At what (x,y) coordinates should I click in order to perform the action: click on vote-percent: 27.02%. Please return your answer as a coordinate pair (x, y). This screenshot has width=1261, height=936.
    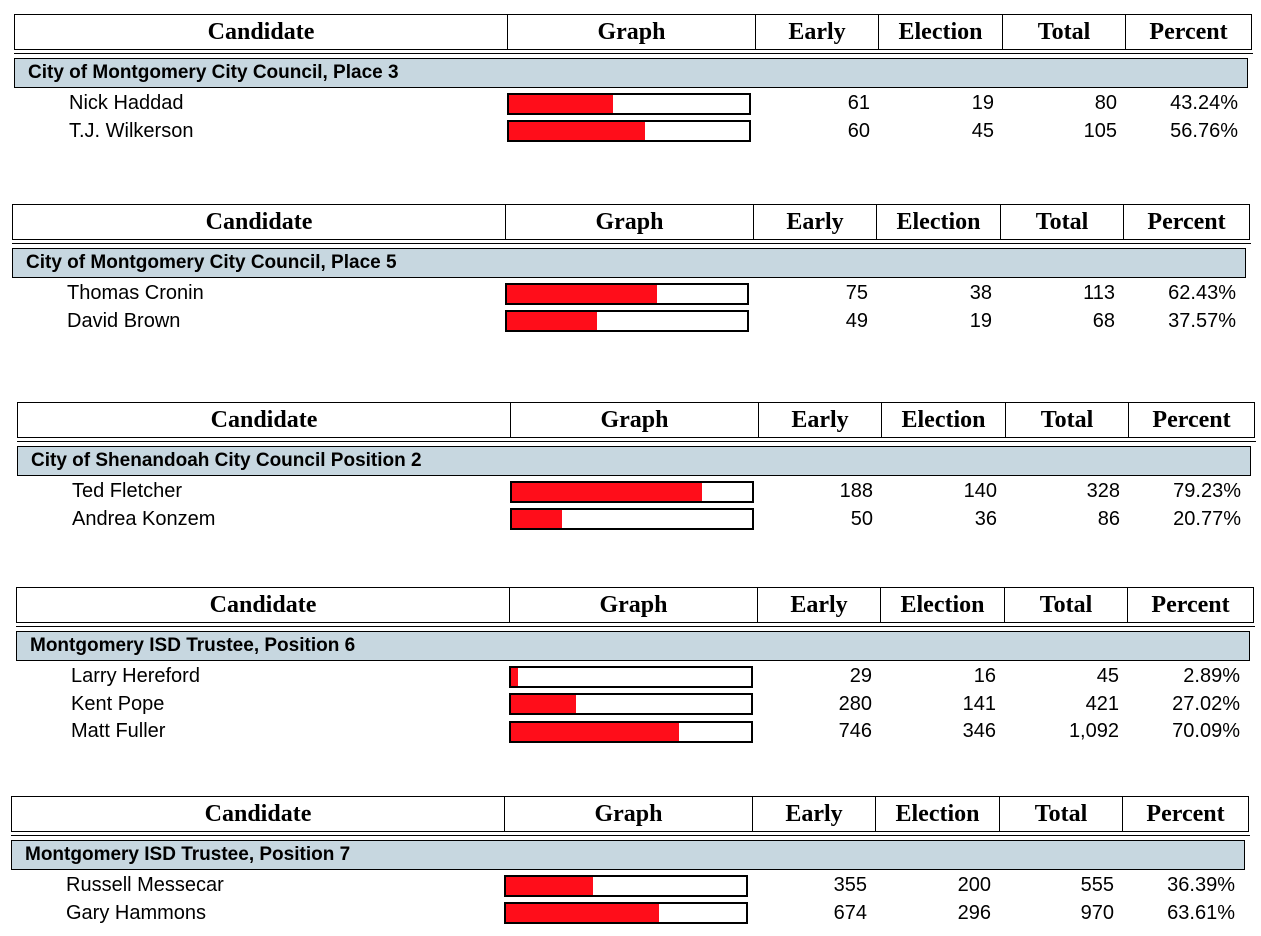
    Looking at the image, I should click on (1206, 703).